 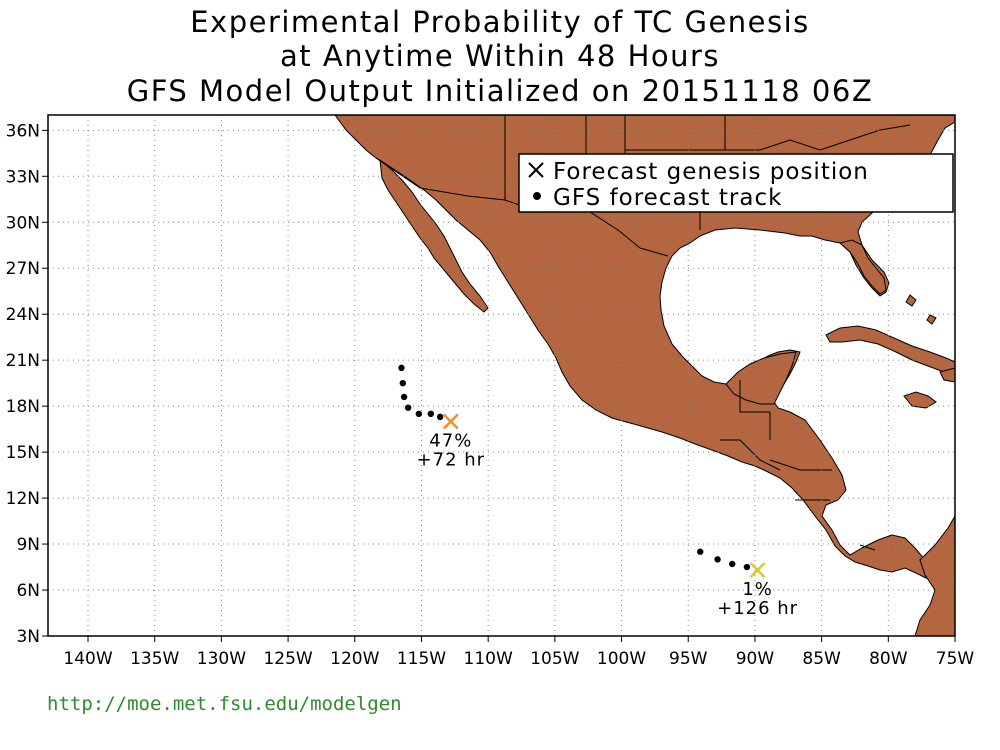 What do you see at coordinates (500, 22) in the screenshot?
I see `title-line-1: Experimental Probability of TC Genesis` at bounding box center [500, 22].